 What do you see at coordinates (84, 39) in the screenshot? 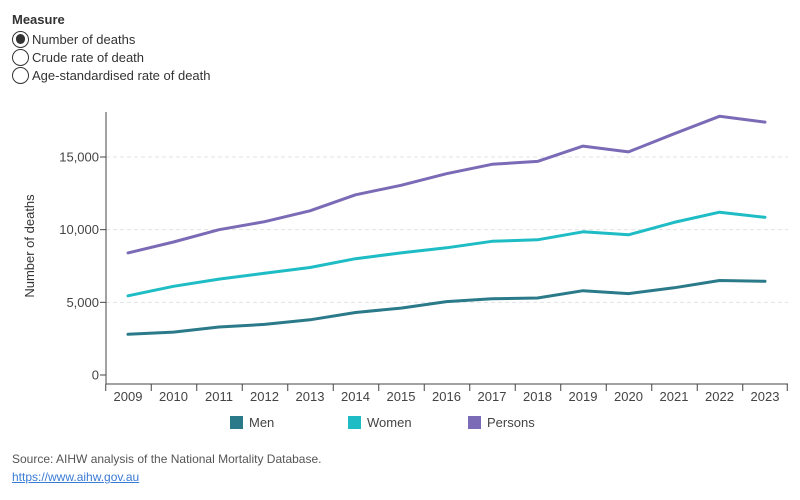
I see `measure-option-label: Number of deaths` at bounding box center [84, 39].